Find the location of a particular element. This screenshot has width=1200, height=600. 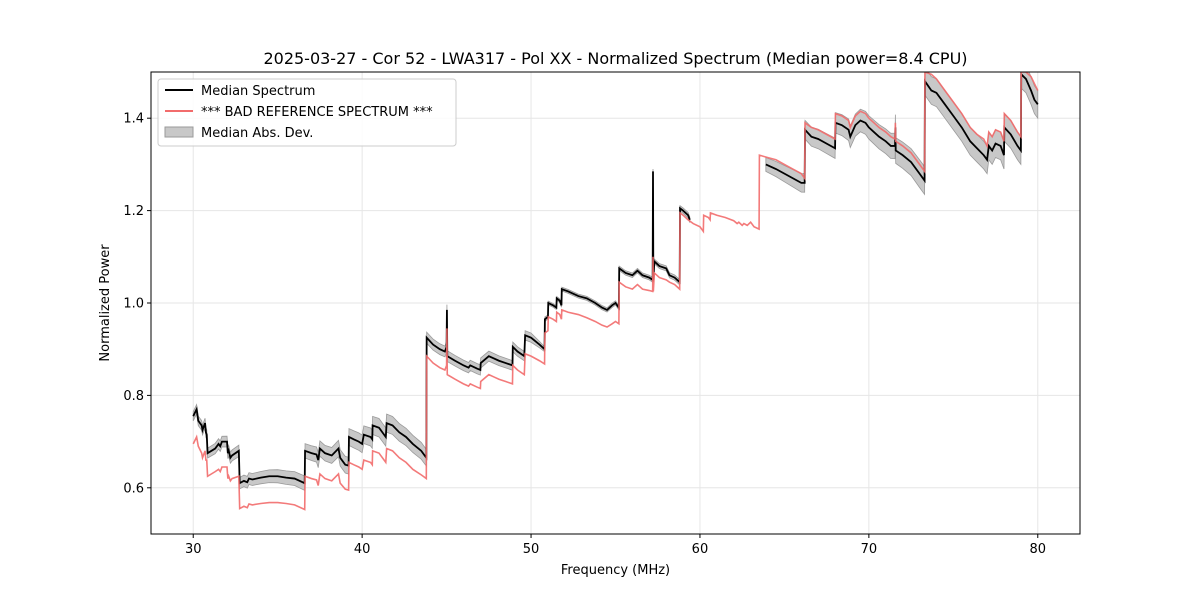

y-tick-label: 0.6 is located at coordinates (133, 488).